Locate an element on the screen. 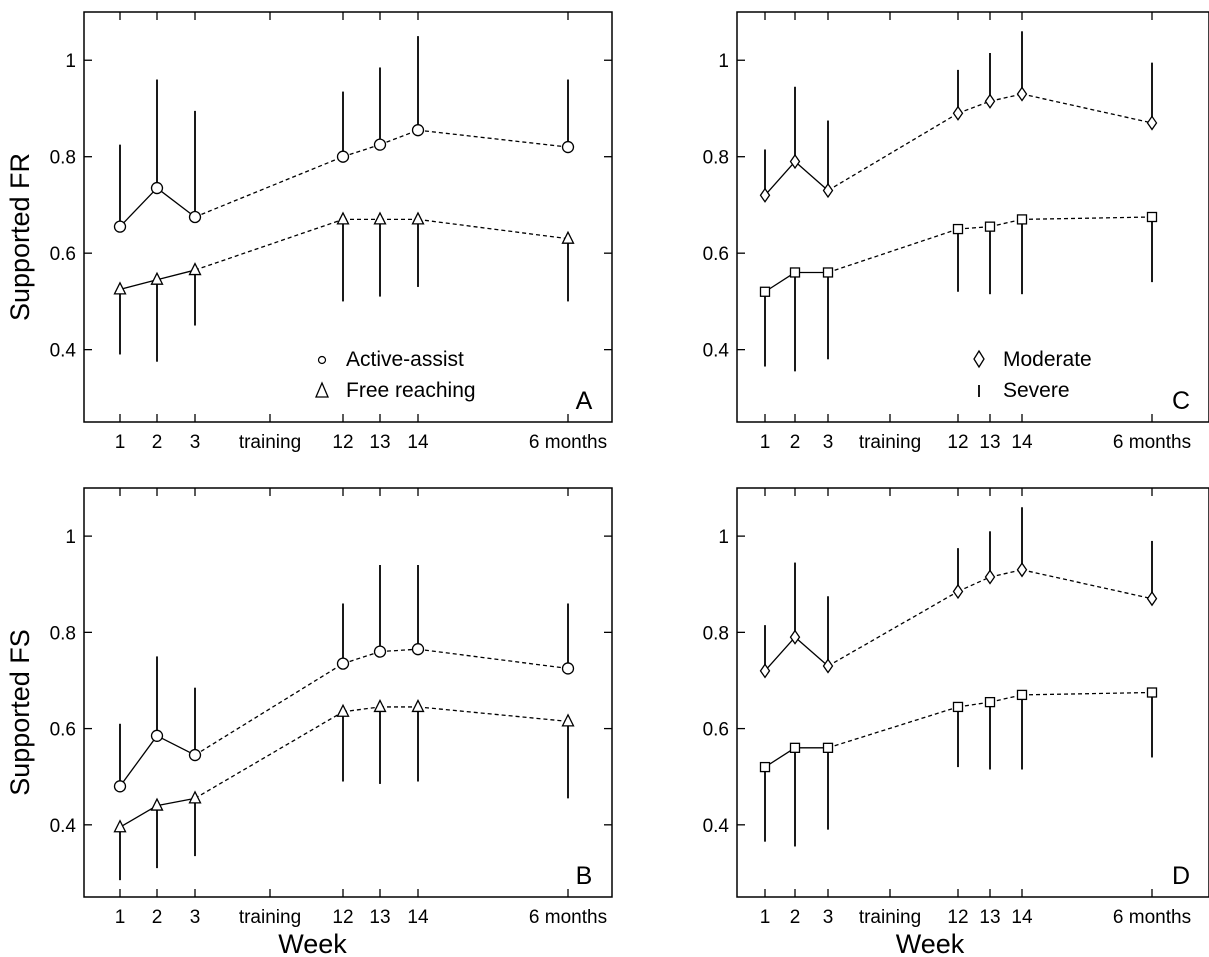 The width and height of the screenshot is (1209, 957). panel-letter: C is located at coordinates (1181, 401).